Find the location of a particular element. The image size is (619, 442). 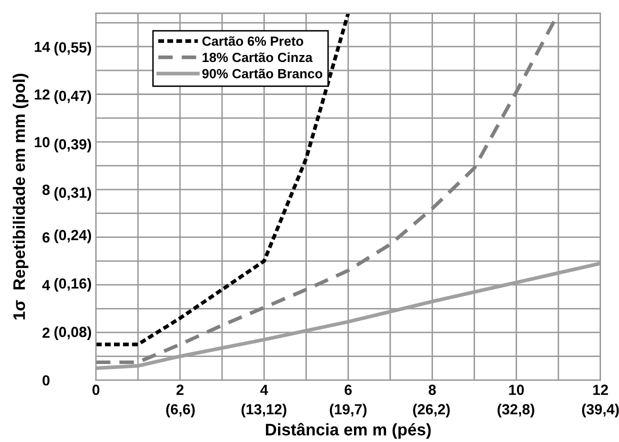

y-tick-label: 8 is located at coordinates (46, 189).